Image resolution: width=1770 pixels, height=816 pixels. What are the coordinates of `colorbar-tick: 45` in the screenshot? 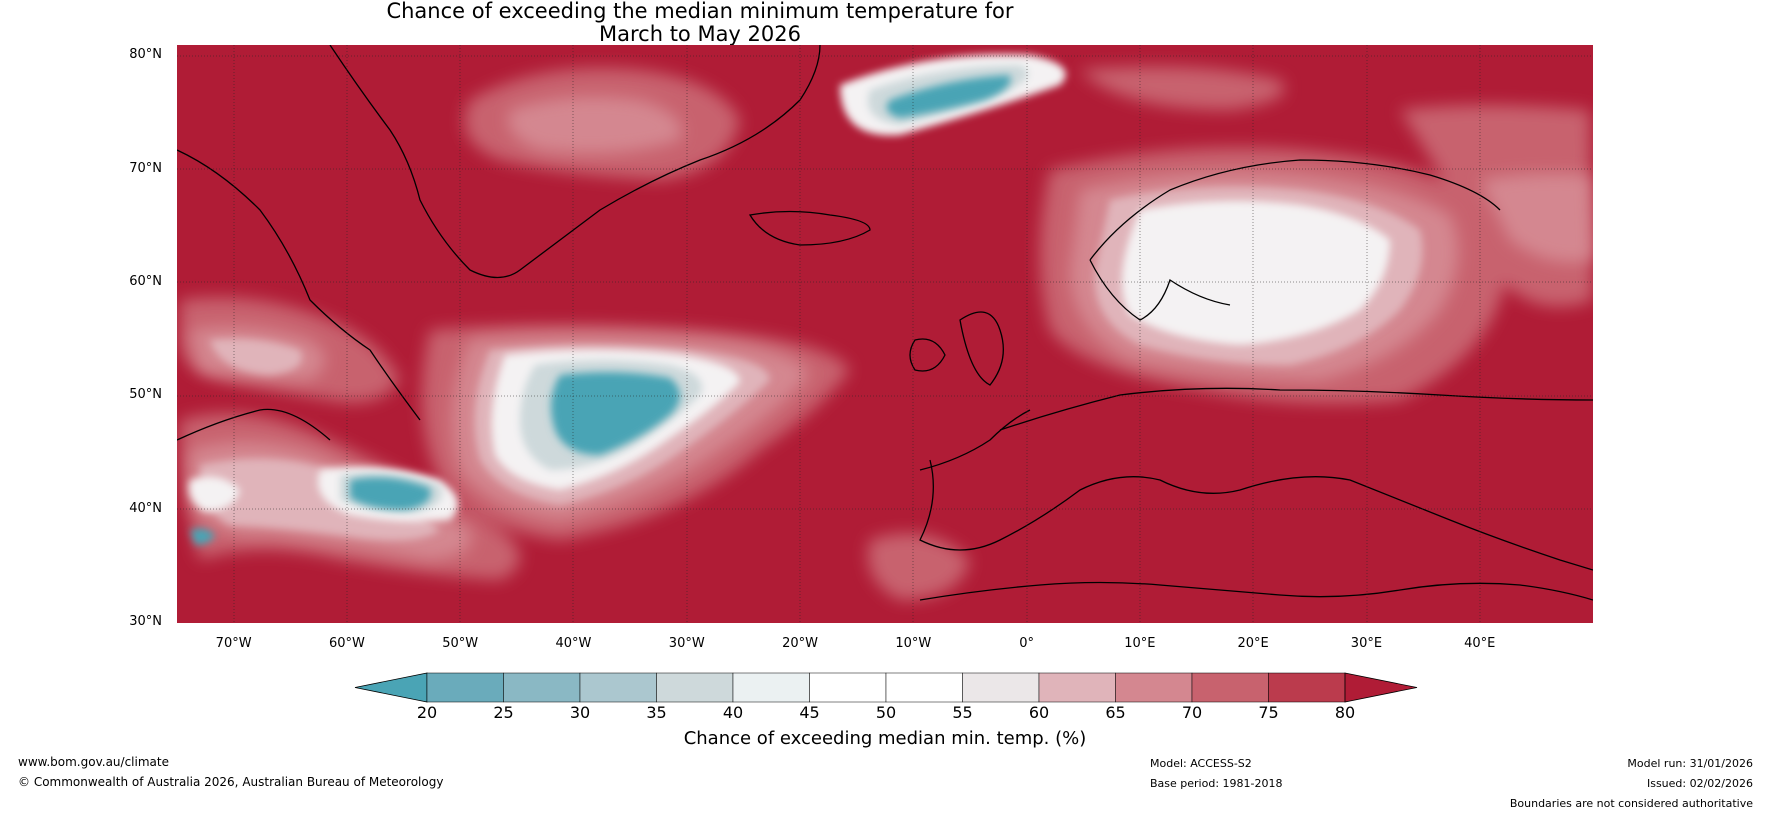 It's located at (809, 712).